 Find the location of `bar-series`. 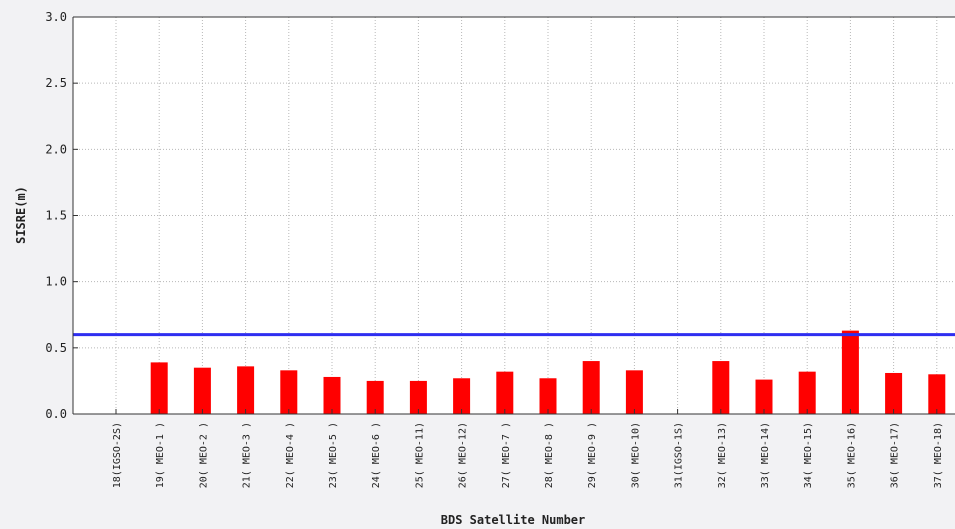

bar-series is located at coordinates (548, 372).